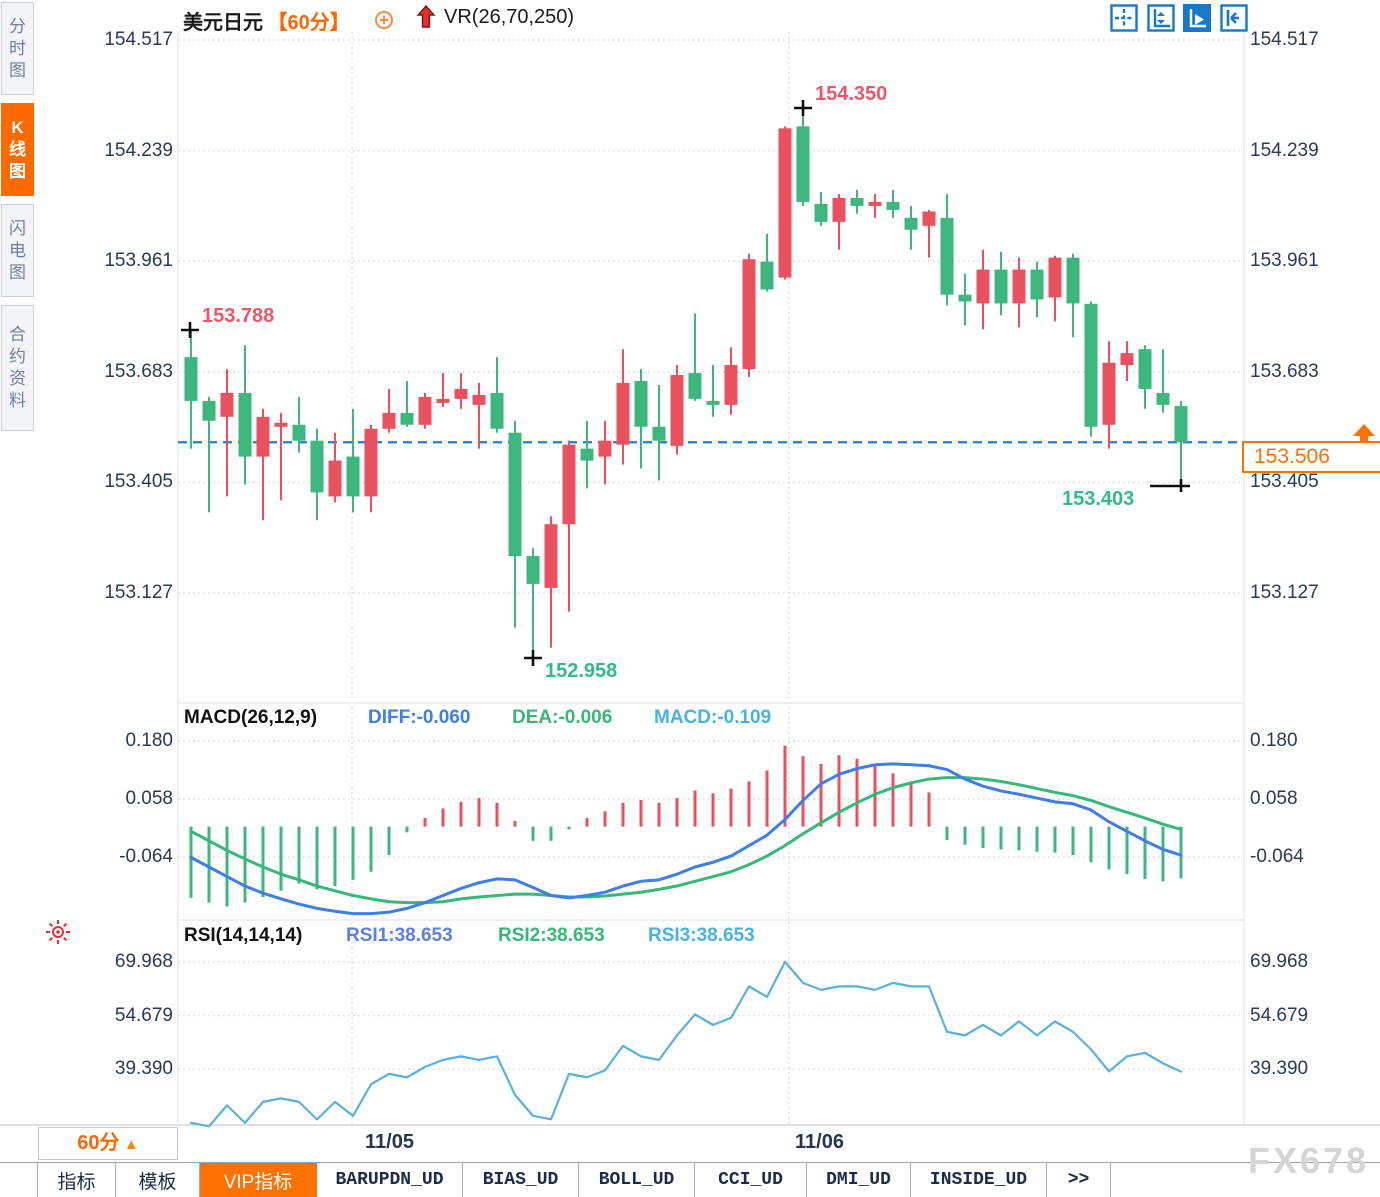  I want to click on bottom-tab-barupdn_ud: BARUPDN_UD, so click(390, 1180).